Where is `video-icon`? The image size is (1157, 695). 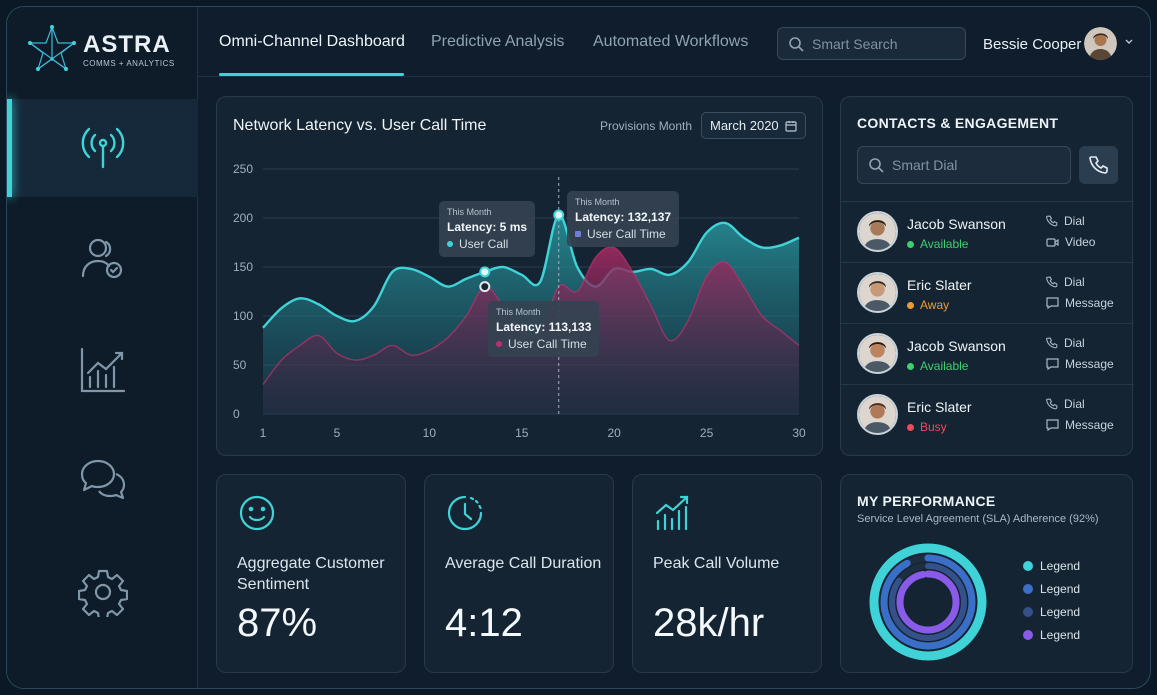
video-icon is located at coordinates (1052, 242).